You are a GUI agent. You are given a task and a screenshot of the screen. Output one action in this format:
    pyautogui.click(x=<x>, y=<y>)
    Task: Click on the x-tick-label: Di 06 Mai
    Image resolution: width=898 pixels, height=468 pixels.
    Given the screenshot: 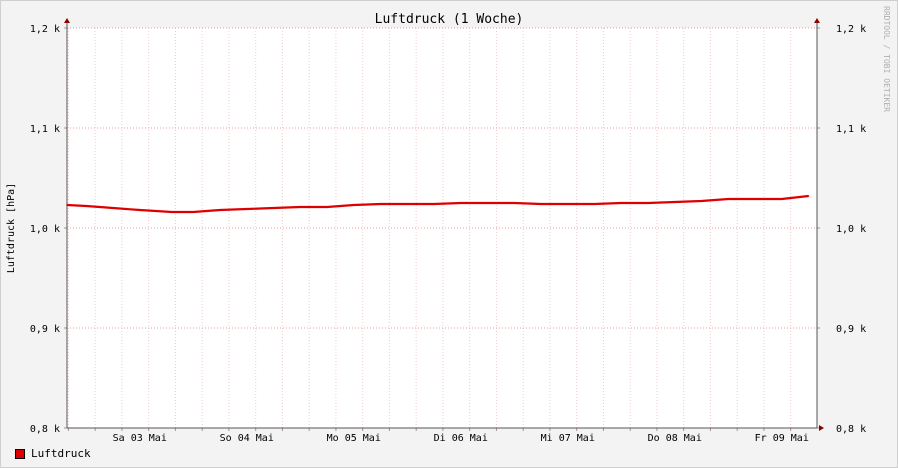 What is the action you would take?
    pyautogui.click(x=461, y=438)
    